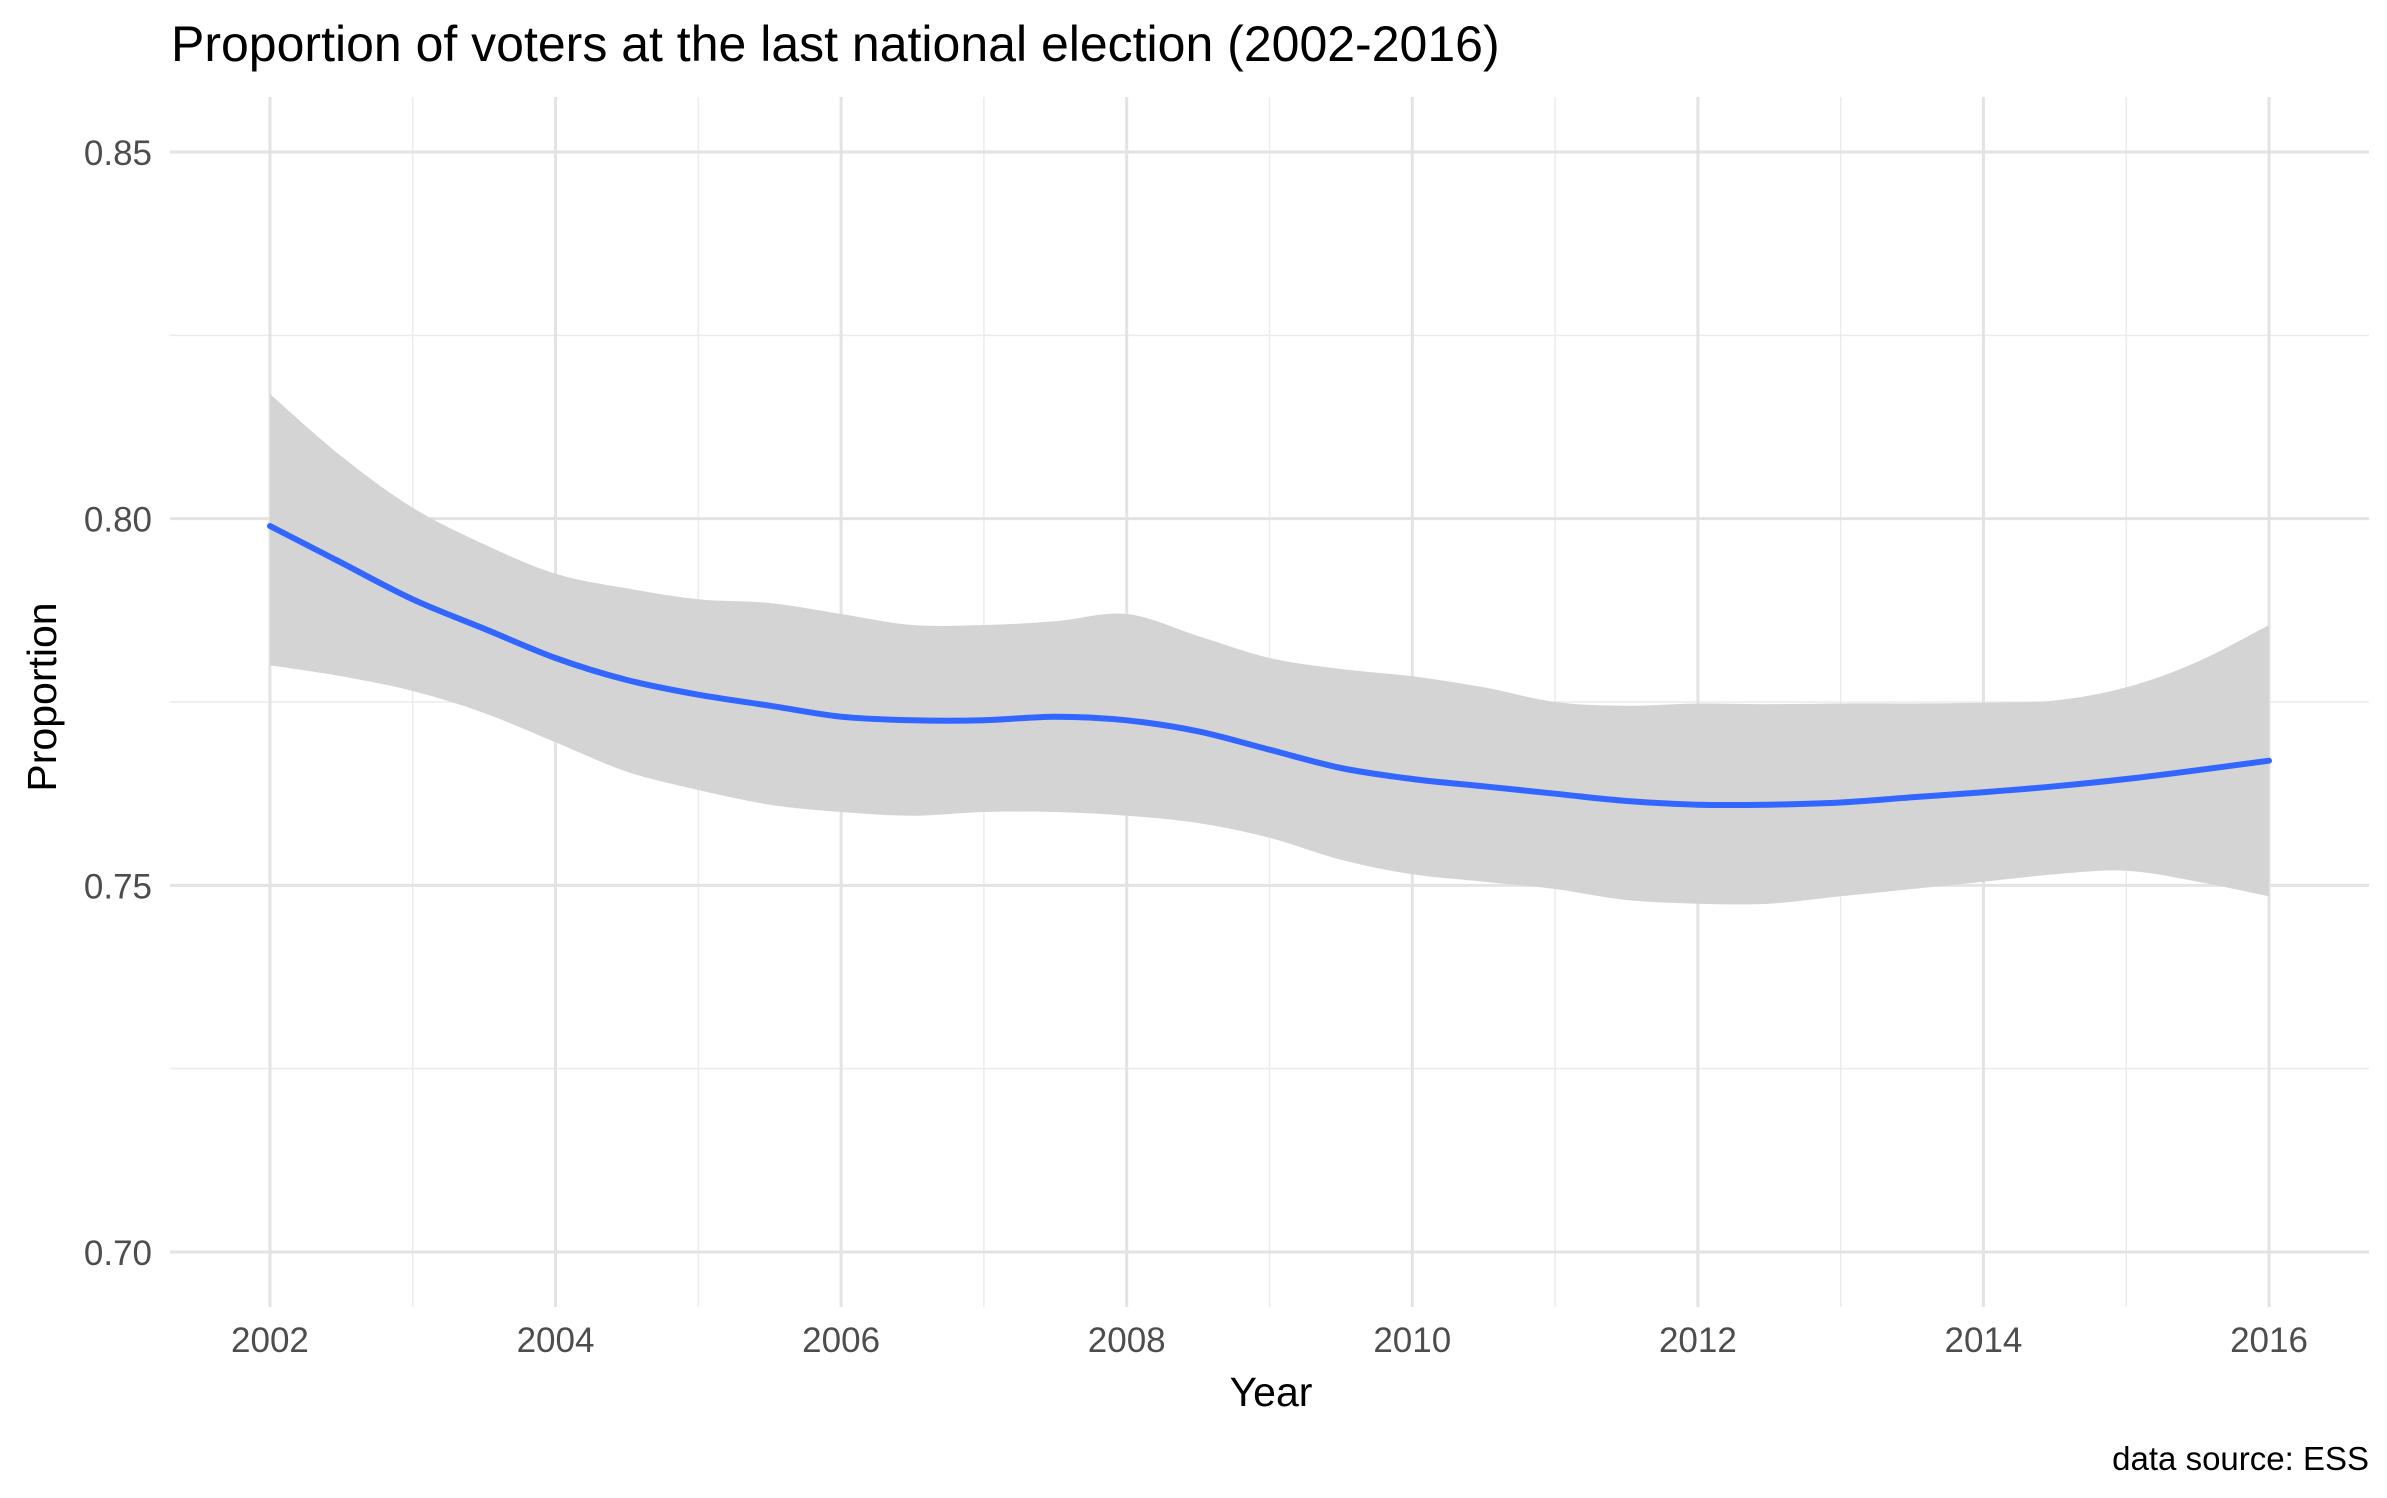 Image resolution: width=2387 pixels, height=1498 pixels. What do you see at coordinates (2240, 1458) in the screenshot?
I see `chart-caption: data source: ESS` at bounding box center [2240, 1458].